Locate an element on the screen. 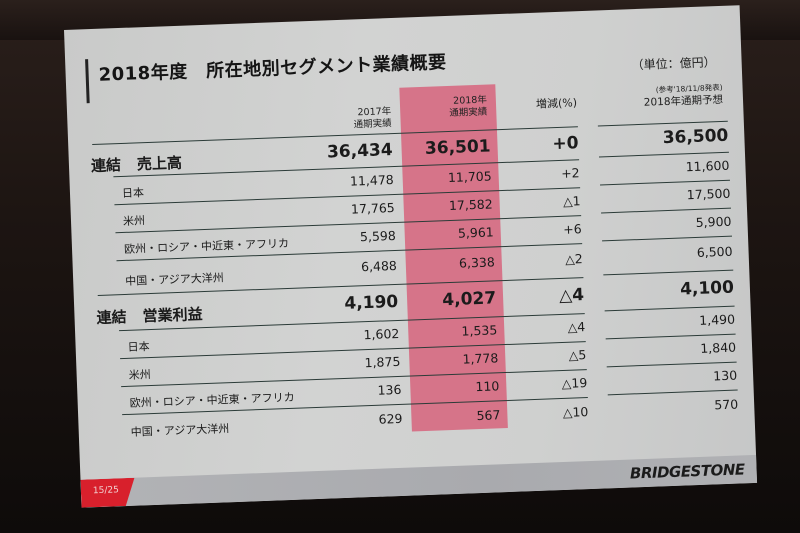  value-forecast: 17,500 is located at coordinates (708, 194).